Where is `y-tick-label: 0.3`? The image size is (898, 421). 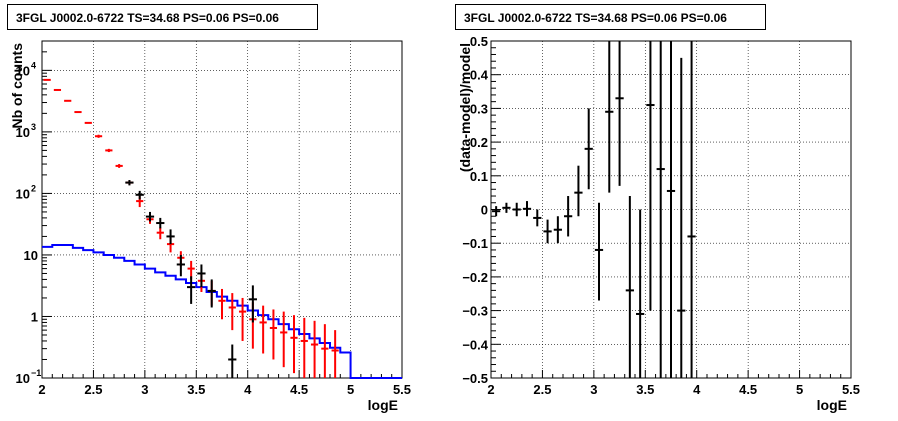 y-tick-label: 0.3 is located at coordinates (479, 108).